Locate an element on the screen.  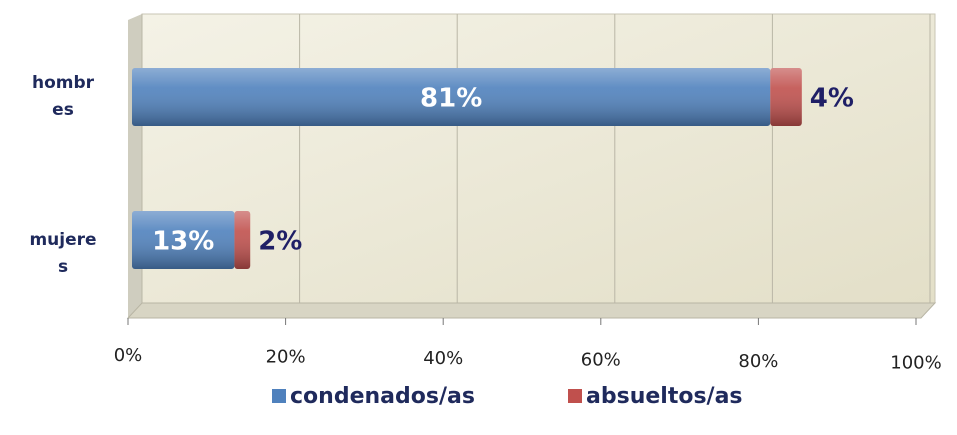
legend-label: condenados/as is located at coordinates (382, 396).